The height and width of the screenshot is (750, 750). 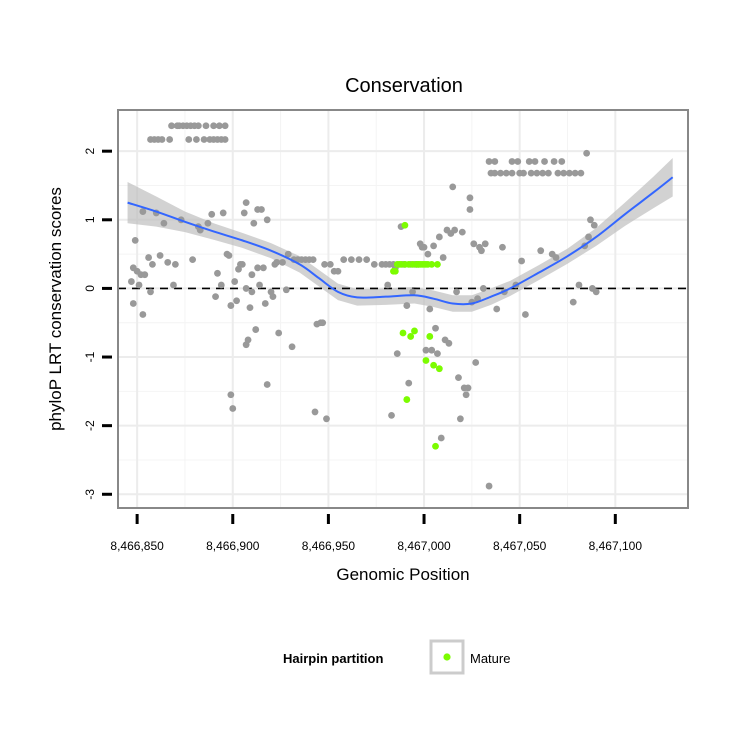 I want to click on legend-label-mature: Mature, so click(x=490, y=658).